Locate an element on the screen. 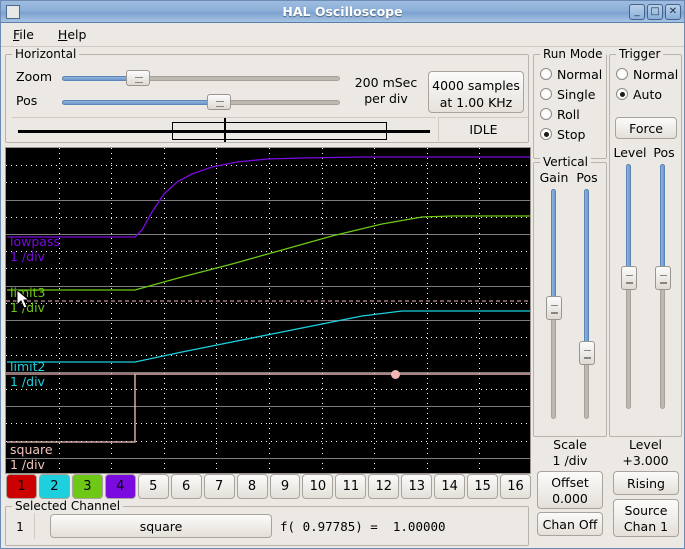 The image size is (685, 549). channel-button-12: 12 is located at coordinates (384, 486).